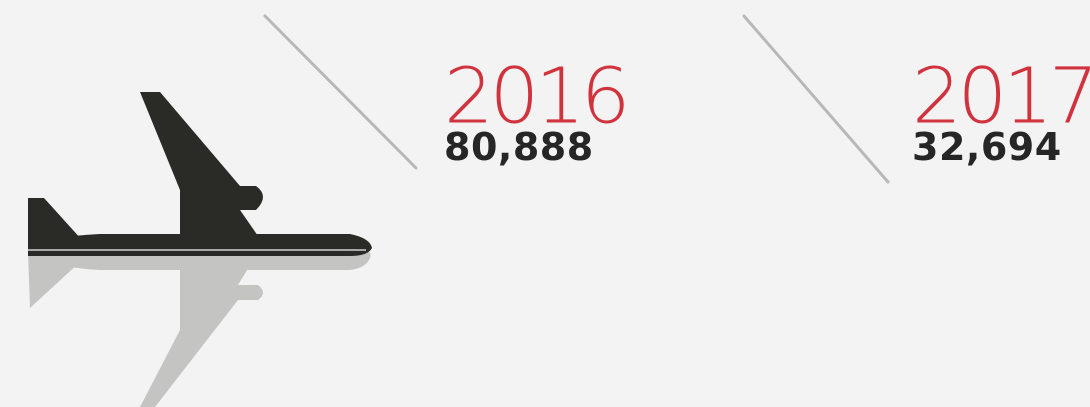 The image size is (1090, 407). What do you see at coordinates (199, 326) in the screenshot?
I see `airplane-reflection-icon` at bounding box center [199, 326].